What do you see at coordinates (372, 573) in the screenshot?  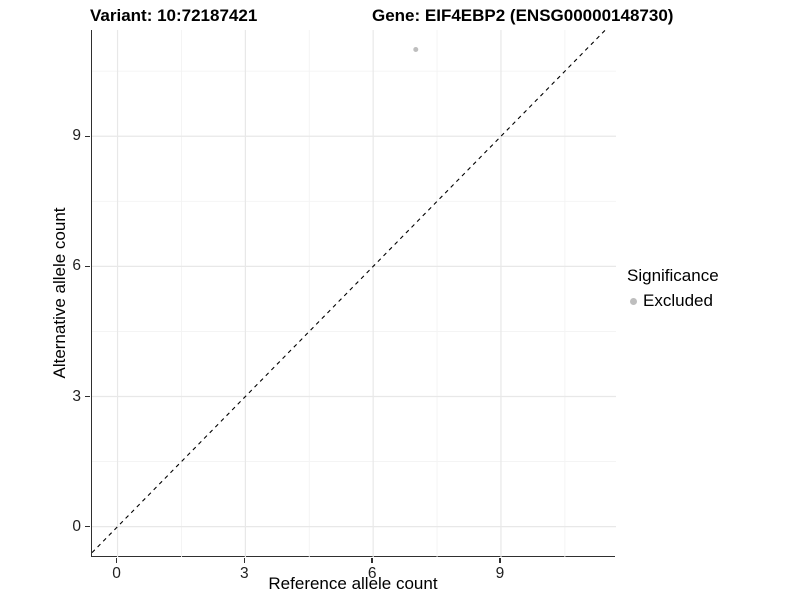 I see `x-tick-label: 6` at bounding box center [372, 573].